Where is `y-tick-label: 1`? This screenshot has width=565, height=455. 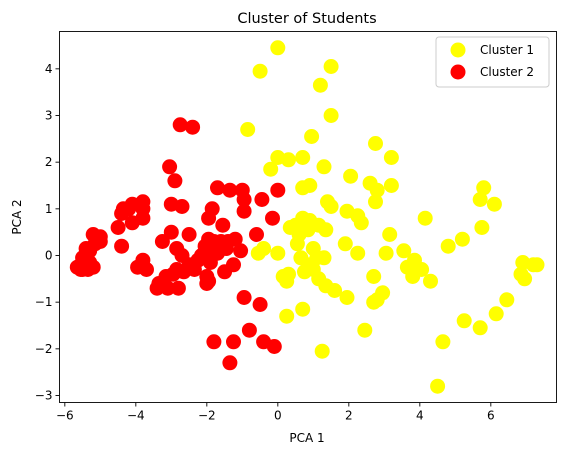 y-tick-label: 1 is located at coordinates (49, 209).